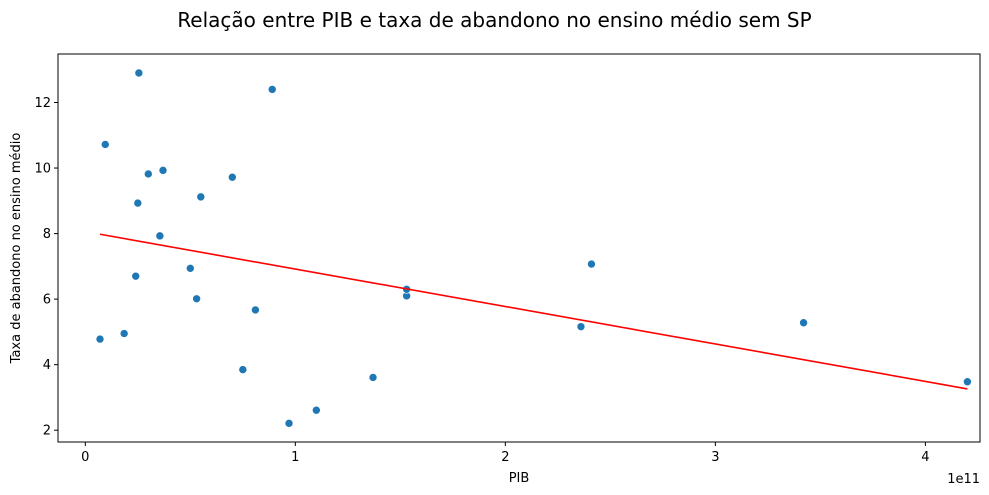 This screenshot has width=989, height=495. I want to click on y-tick-label: 12, so click(42, 103).